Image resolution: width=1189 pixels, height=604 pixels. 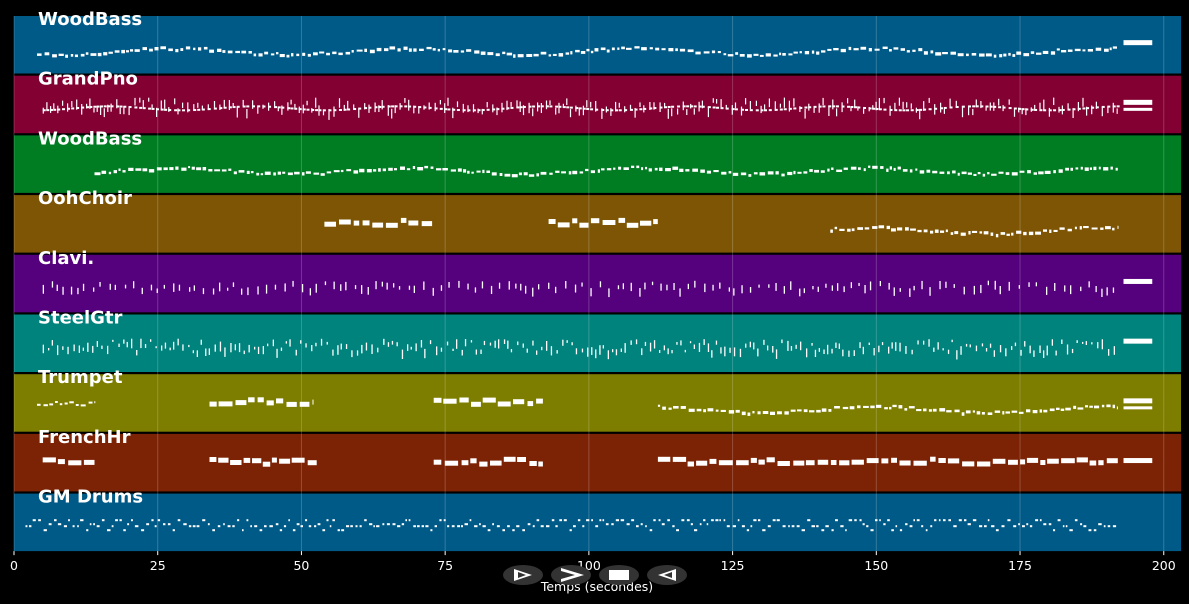 What do you see at coordinates (593, 562) in the screenshot?
I see `x-axis: 0 25 50 75 100 125 150 175 200` at bounding box center [593, 562].